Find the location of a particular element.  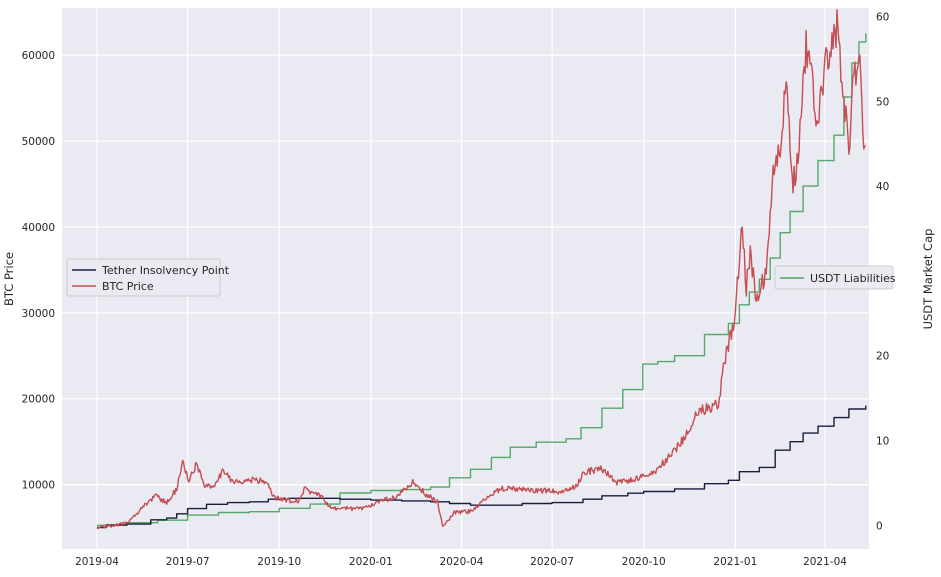

x-tick-label: 2019-04 is located at coordinates (97, 562).